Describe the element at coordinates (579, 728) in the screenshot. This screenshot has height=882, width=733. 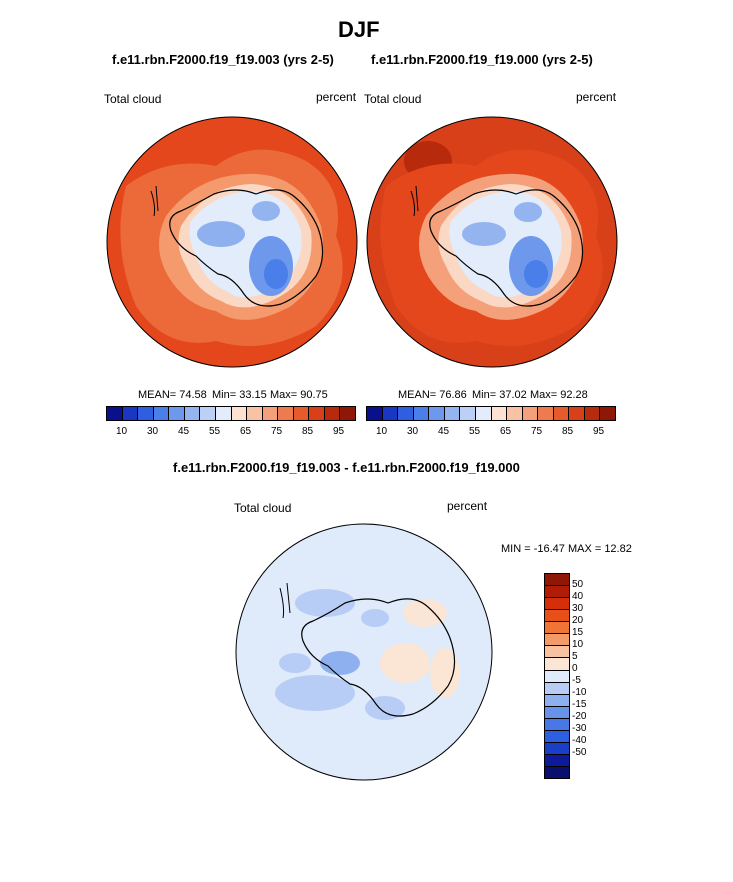
I see `diff-colorbar-tick-label: -30` at that location.